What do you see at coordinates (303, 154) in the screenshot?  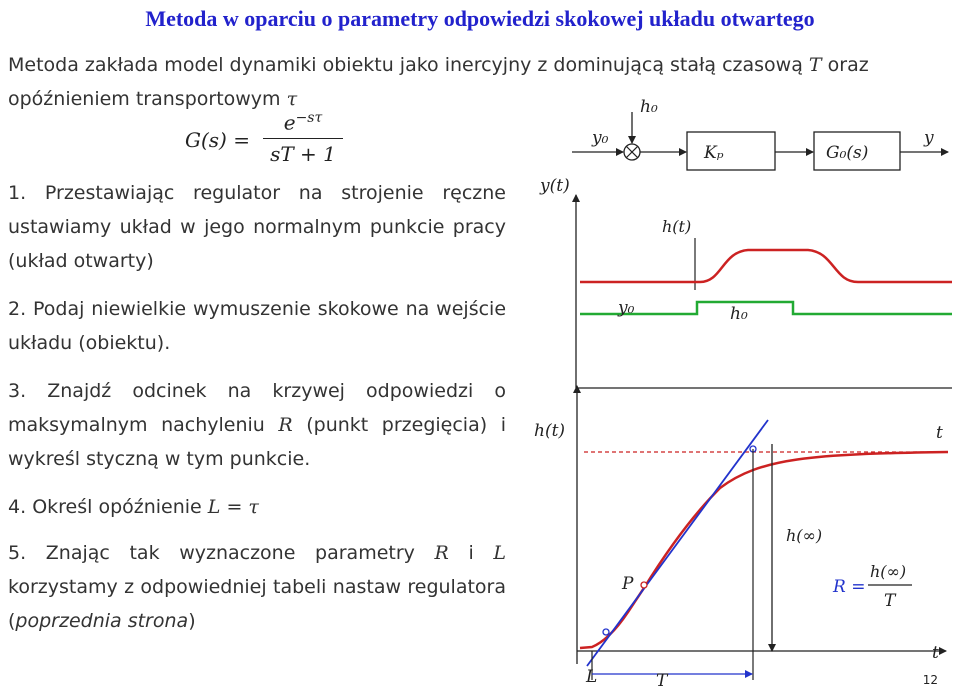 I see `formula-denominator: sT + 1` at bounding box center [303, 154].